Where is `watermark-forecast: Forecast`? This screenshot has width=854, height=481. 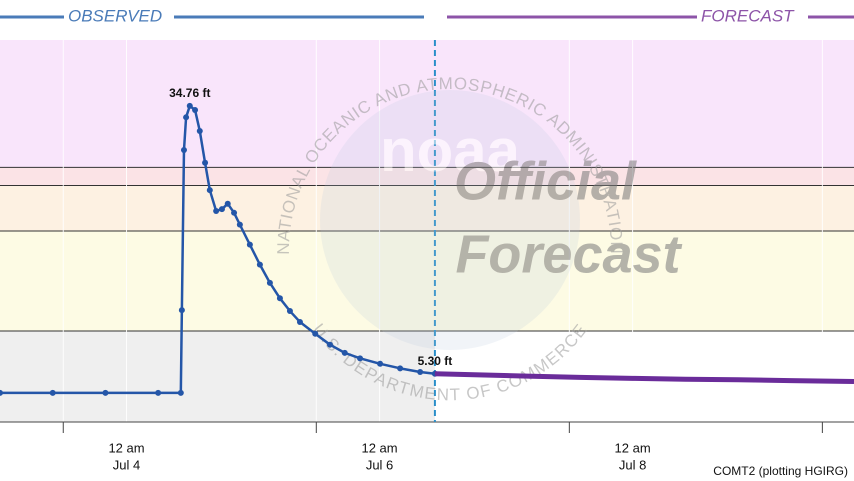 watermark-forecast: Forecast is located at coordinates (568, 254).